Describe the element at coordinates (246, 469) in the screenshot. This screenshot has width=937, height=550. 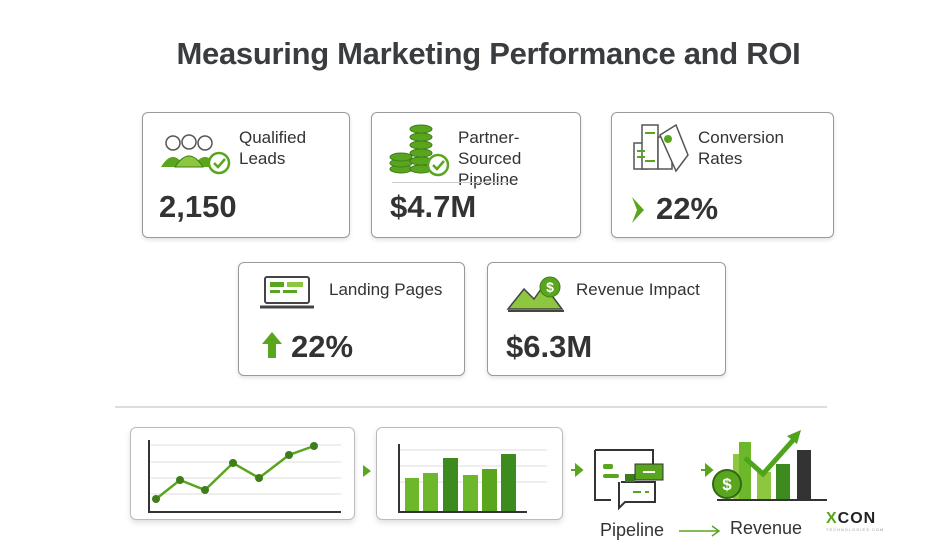
I see `gridlines` at that location.